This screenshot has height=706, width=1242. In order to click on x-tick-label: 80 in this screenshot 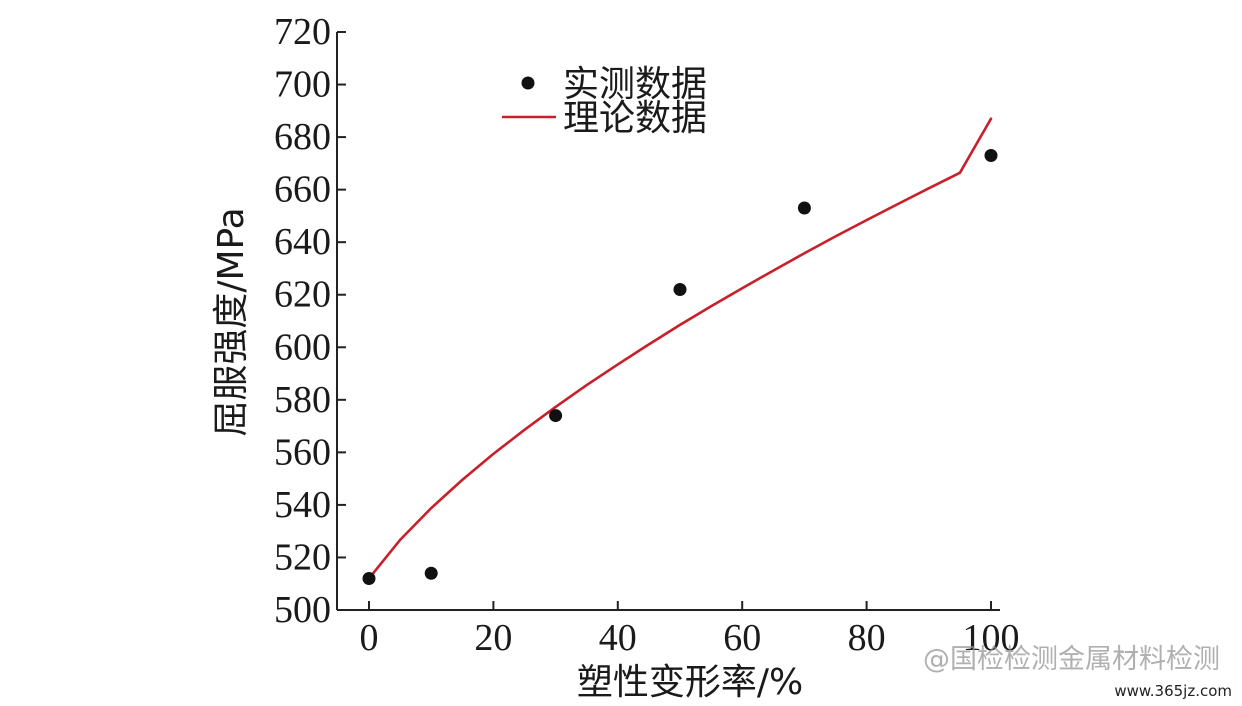, I will do `click(867, 638)`.